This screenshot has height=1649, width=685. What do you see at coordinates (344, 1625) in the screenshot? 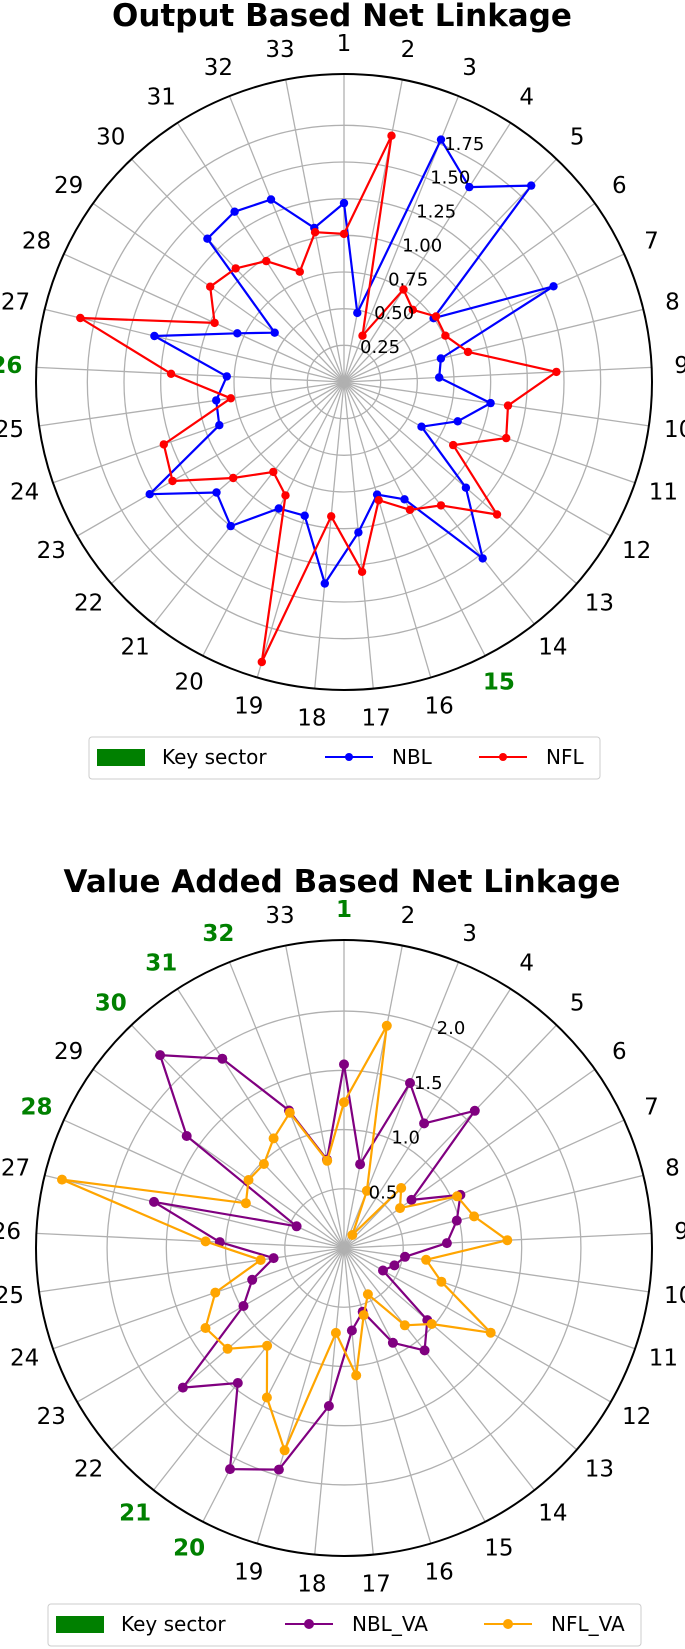
I see `legend-value-added: Key sector NBL_VA NFL_VA` at bounding box center [344, 1625].